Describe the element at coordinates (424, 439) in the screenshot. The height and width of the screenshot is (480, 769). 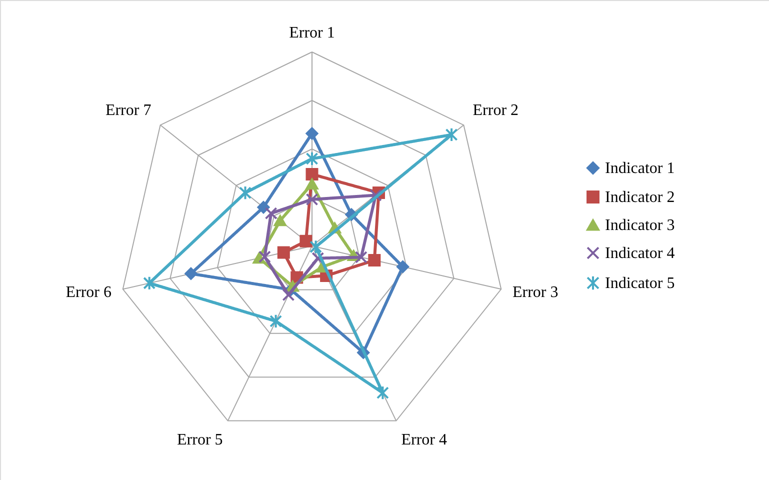
I see `spoke-label: Error 4` at that location.